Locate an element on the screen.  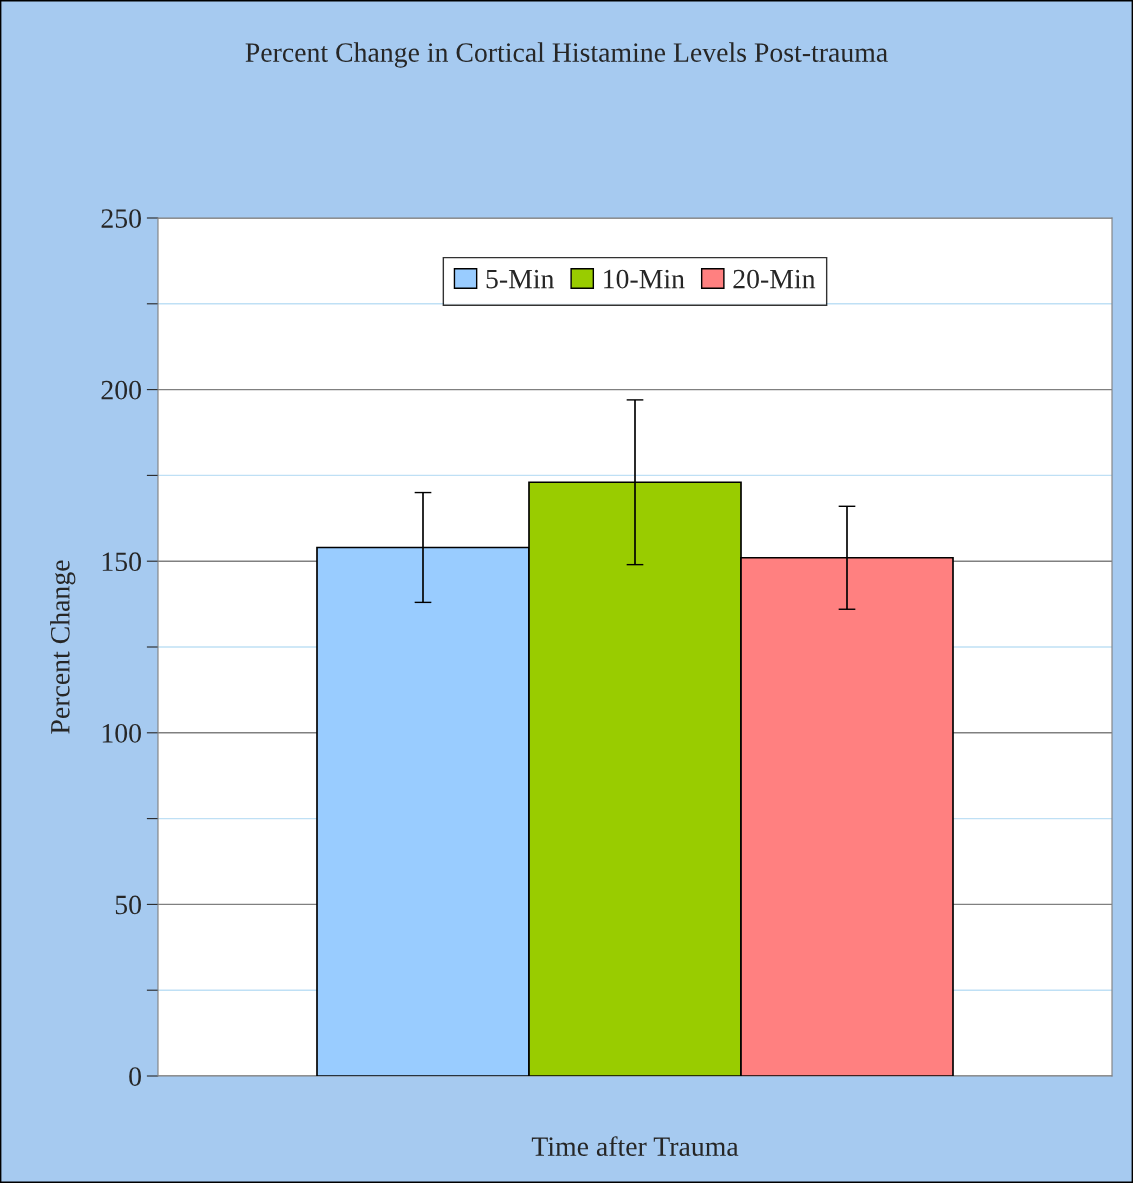
y-tick-label: 200 is located at coordinates (121, 390).